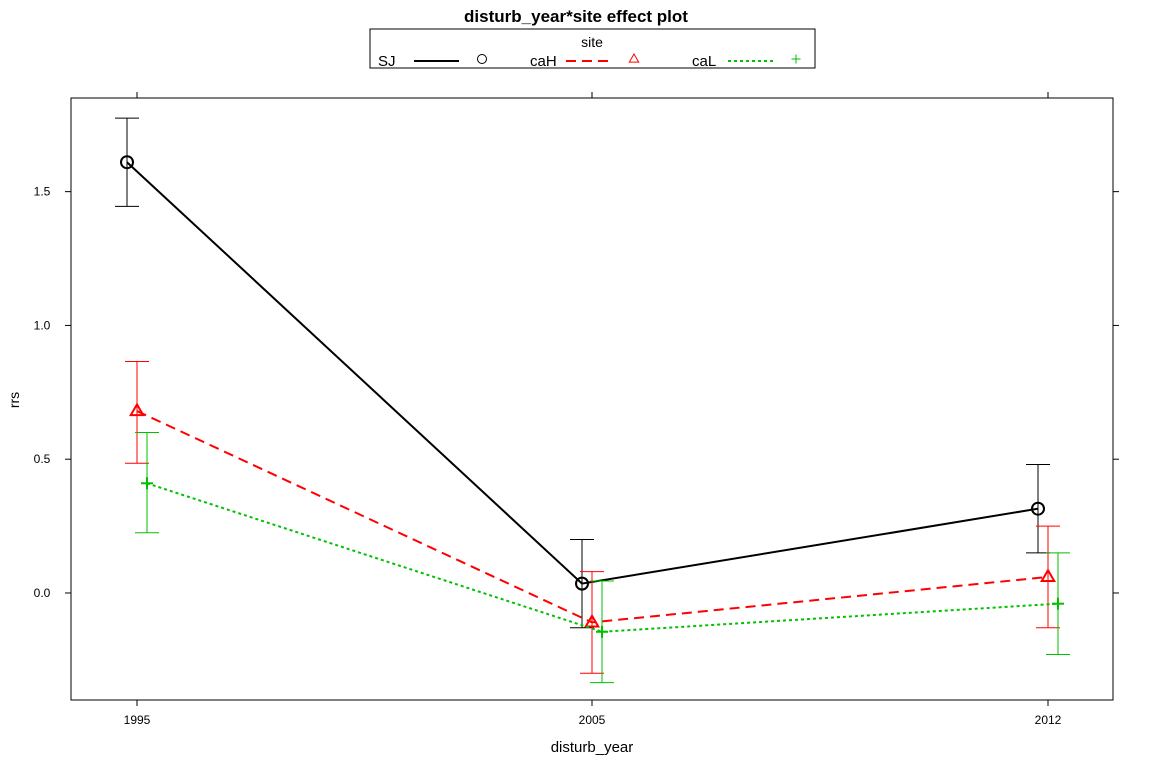 Image resolution: width=1152 pixels, height=768 pixels. Describe the element at coordinates (592, 720) in the screenshot. I see `x-tick-label: 2005` at that location.